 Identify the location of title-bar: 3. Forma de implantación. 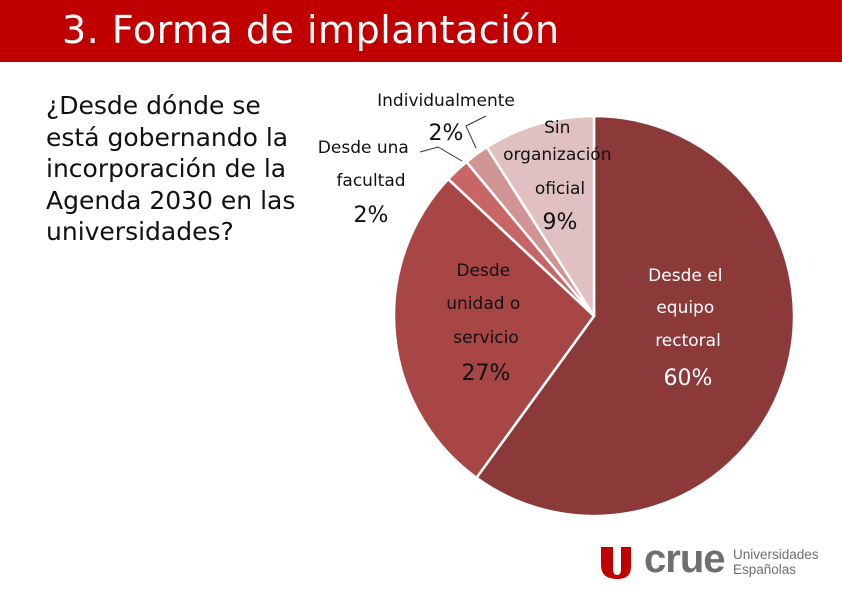
(421, 31).